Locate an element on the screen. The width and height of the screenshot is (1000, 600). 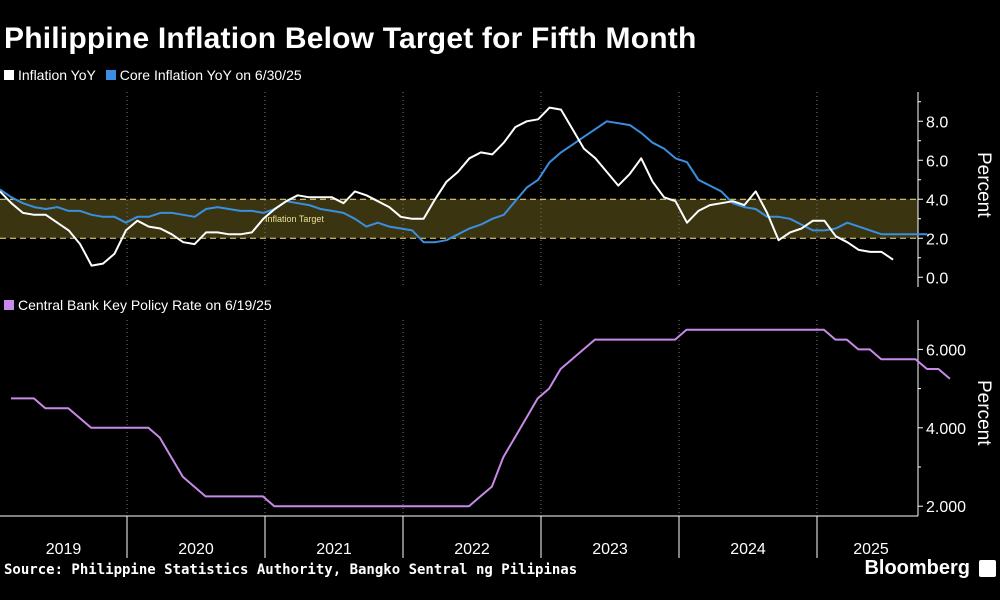
x-axis: 2019 2020 2021 2022 2023 2024 2025 is located at coordinates (459, 536).